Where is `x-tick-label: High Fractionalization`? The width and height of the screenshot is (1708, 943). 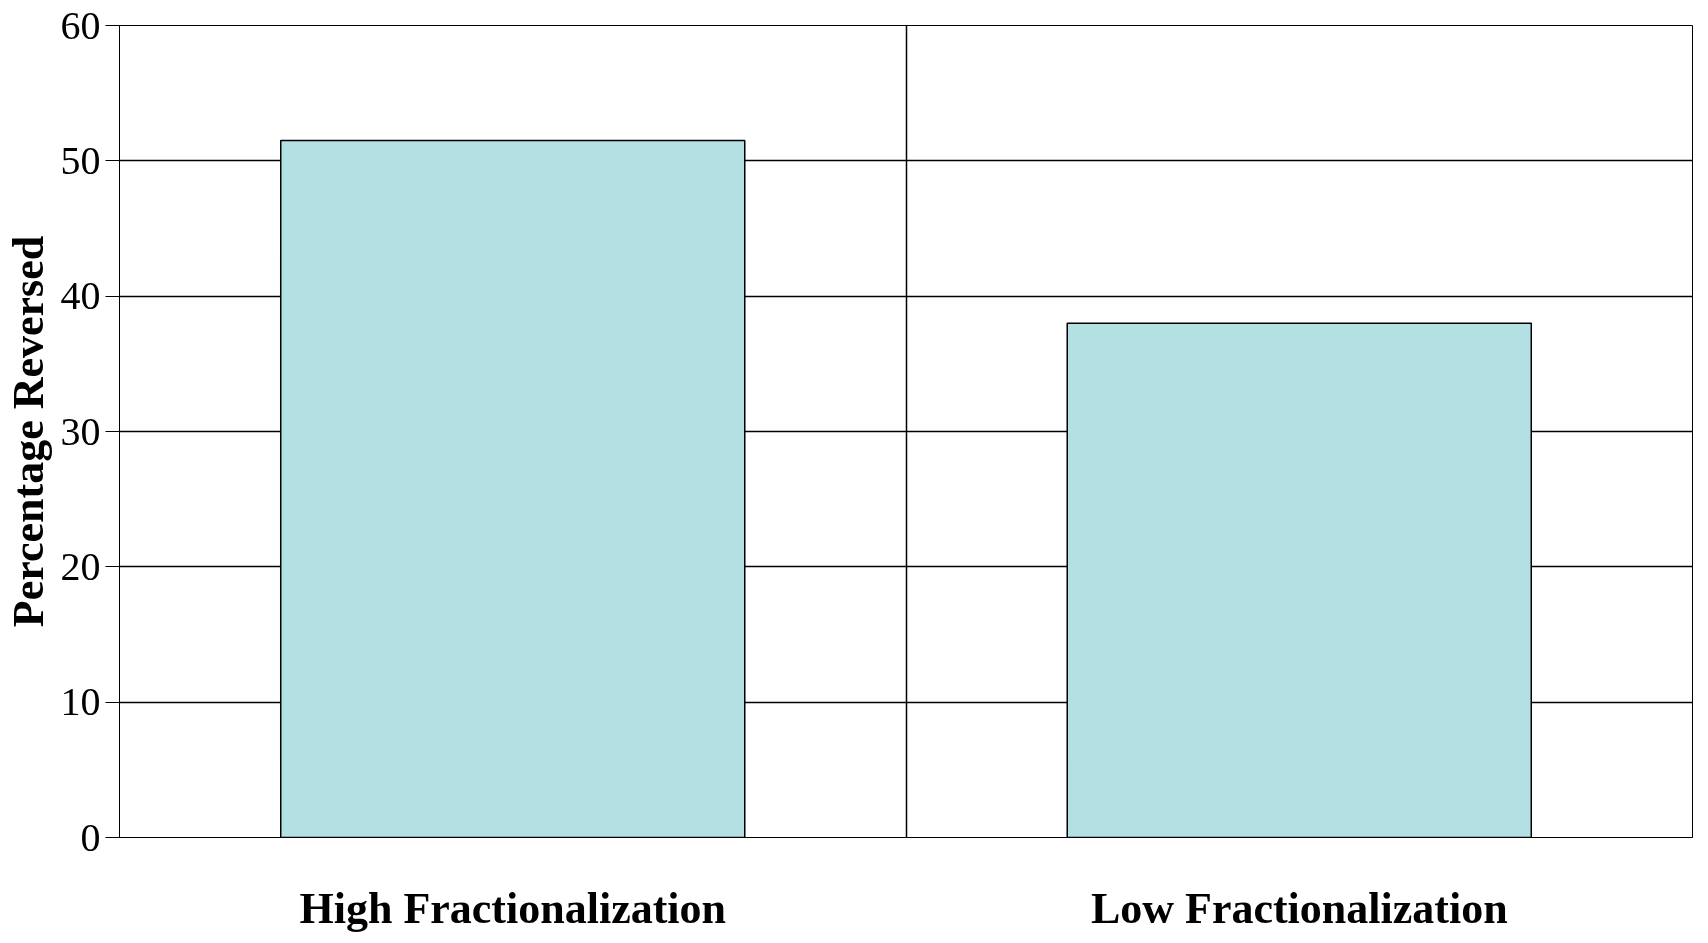
x-tick-label: High Fractionalization is located at coordinates (513, 908).